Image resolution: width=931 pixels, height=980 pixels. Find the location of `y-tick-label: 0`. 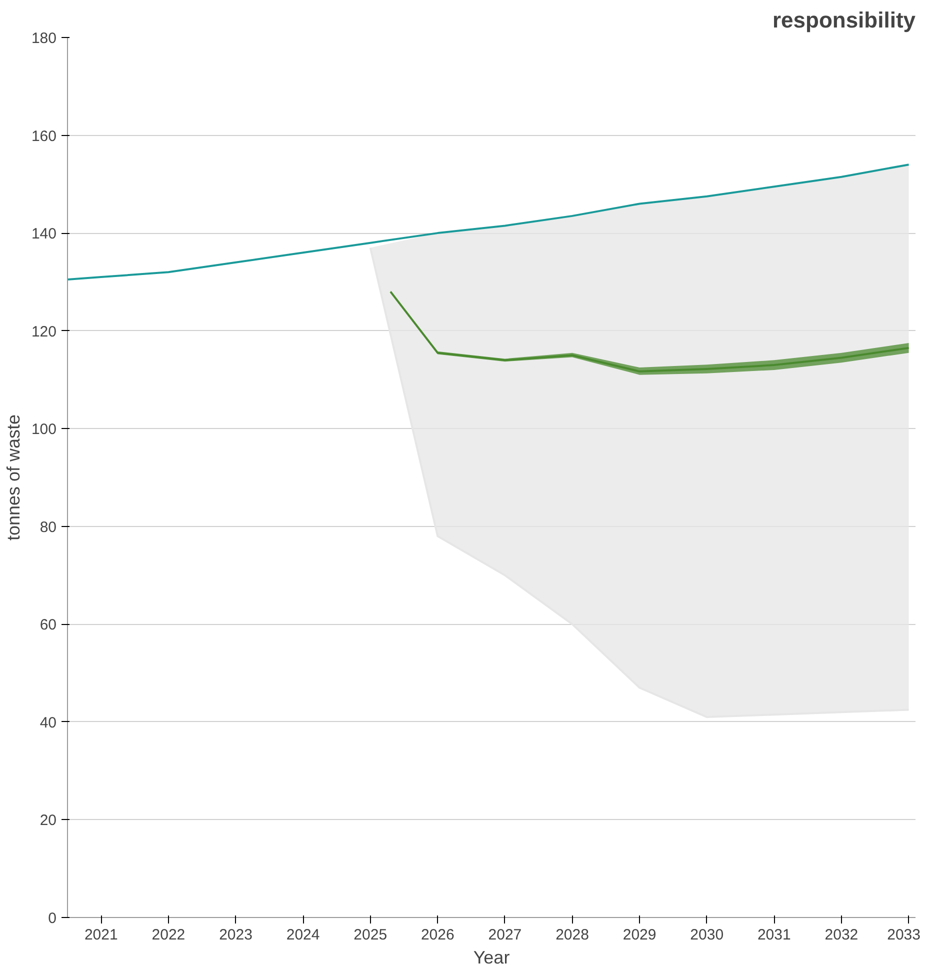

y-tick-label: 0 is located at coordinates (52, 918).